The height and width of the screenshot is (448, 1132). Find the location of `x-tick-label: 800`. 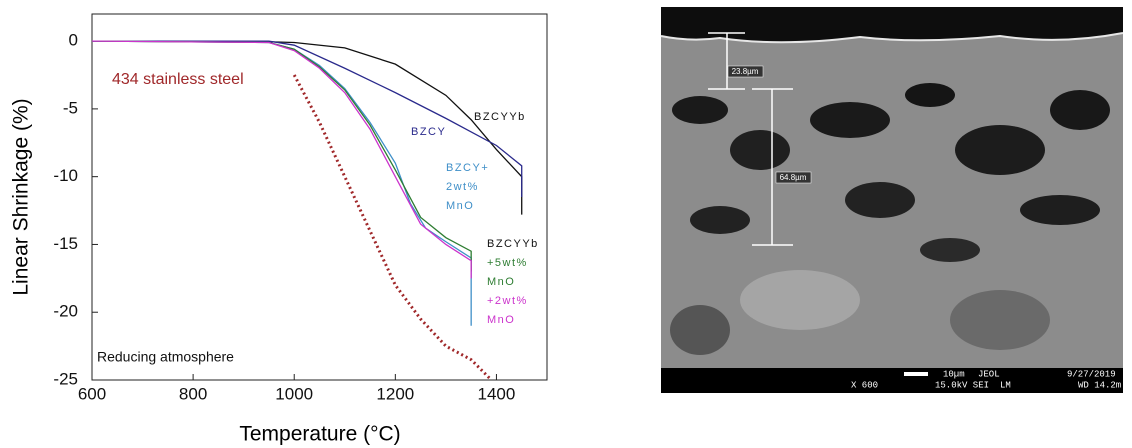

x-tick-label: 800 is located at coordinates (193, 393).